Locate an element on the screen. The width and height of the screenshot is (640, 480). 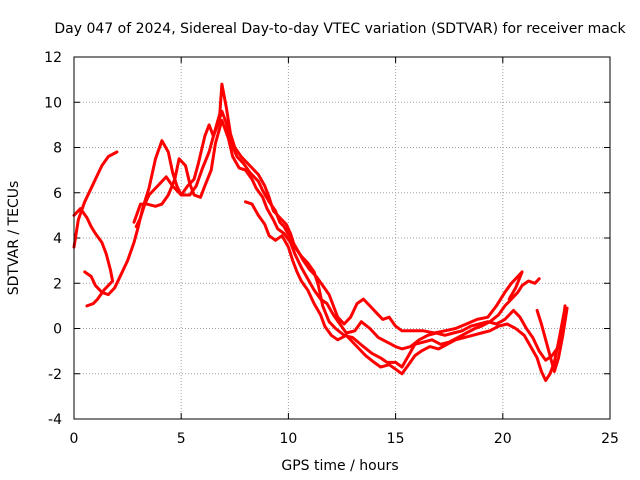
y-tick-label: 12 is located at coordinates (53, 58).